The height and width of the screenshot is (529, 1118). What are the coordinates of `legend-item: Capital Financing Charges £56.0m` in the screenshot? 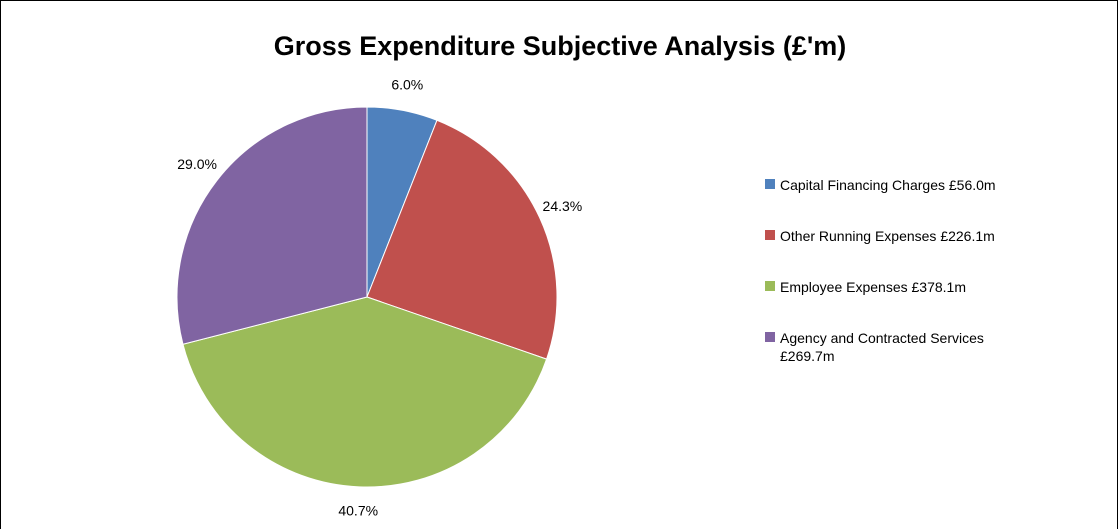 It's located at (915, 185).